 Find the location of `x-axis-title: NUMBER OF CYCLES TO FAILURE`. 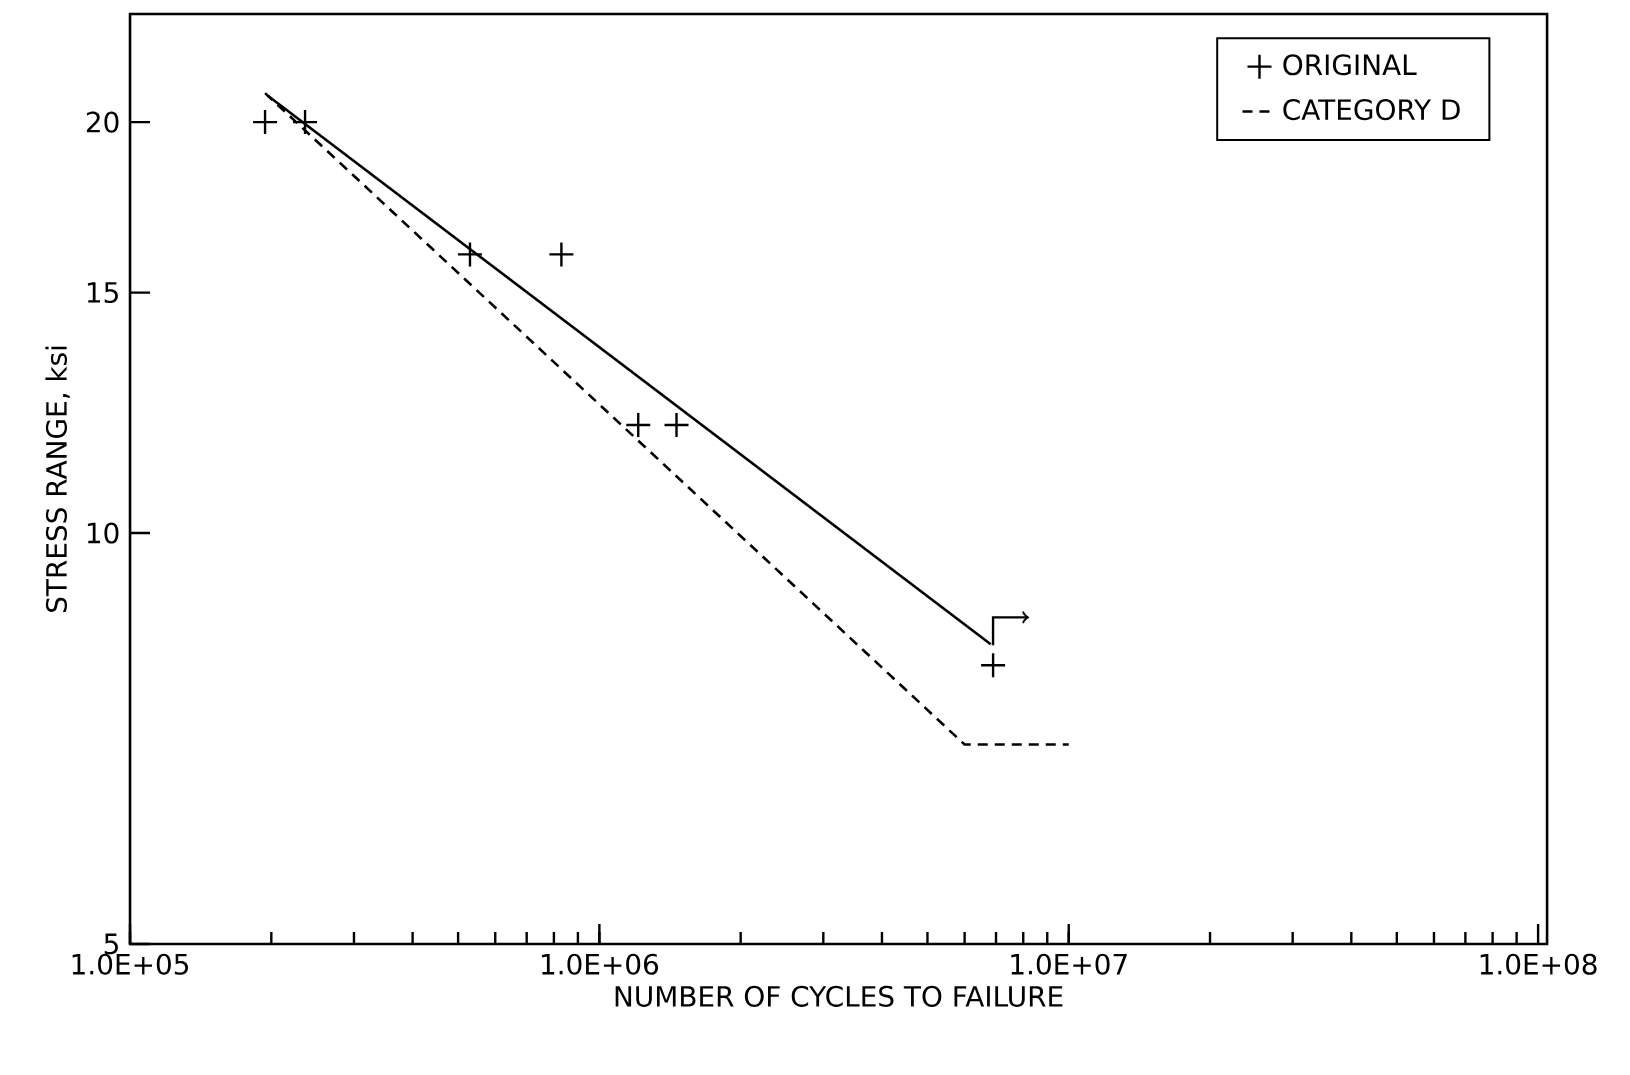

x-axis-title: NUMBER OF CYCLES TO FAILURE is located at coordinates (839, 996).